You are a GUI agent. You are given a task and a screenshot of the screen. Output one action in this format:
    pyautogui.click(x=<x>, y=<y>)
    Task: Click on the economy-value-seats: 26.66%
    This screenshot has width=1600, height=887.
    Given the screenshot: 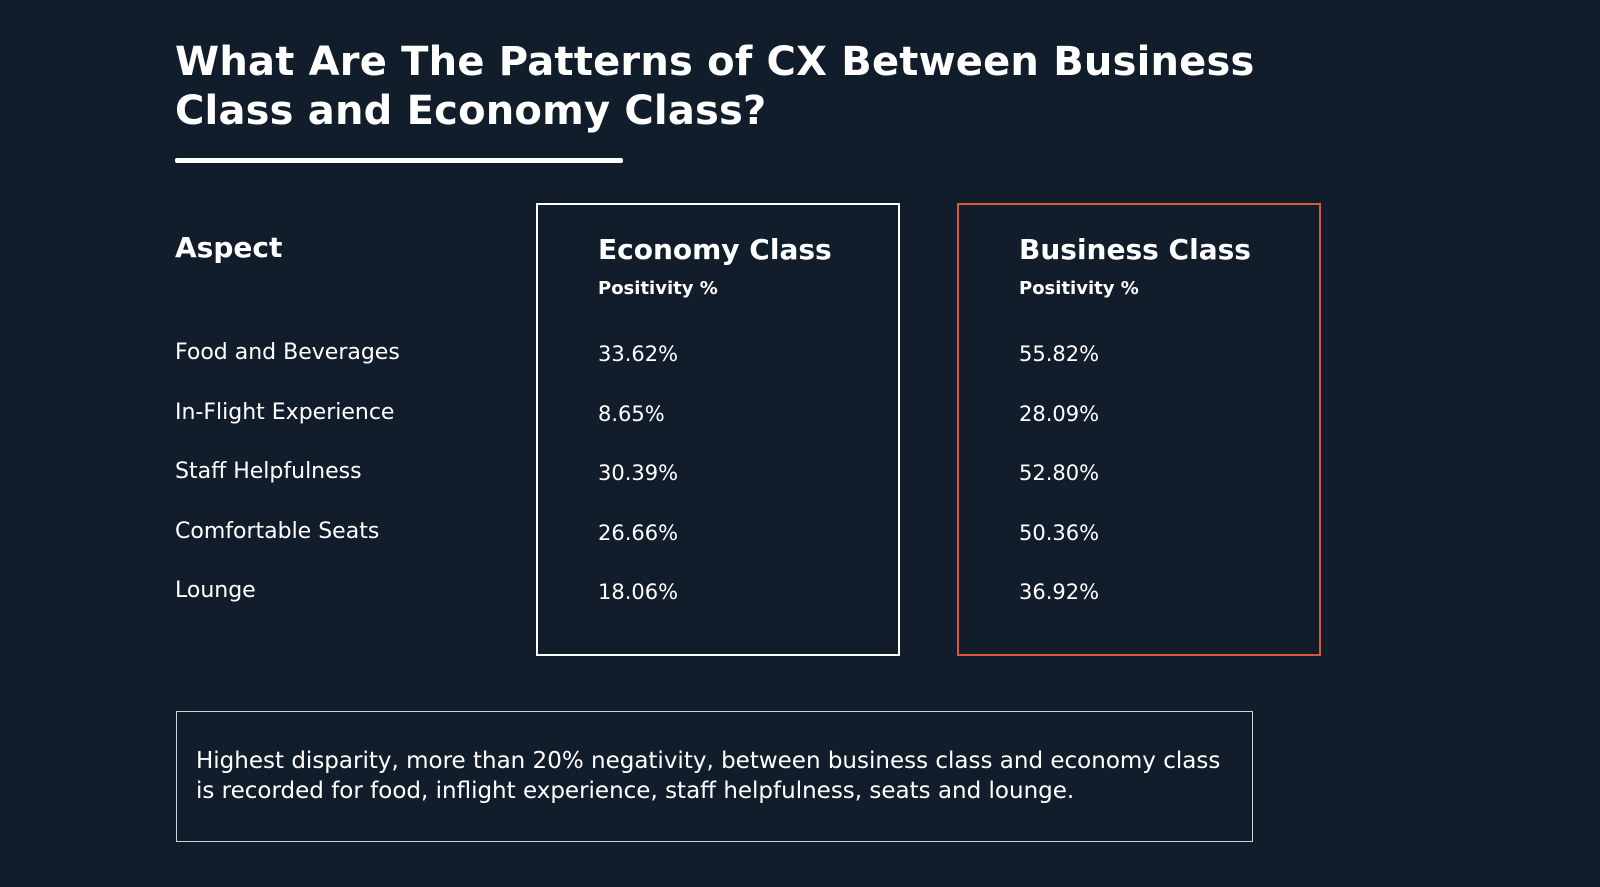 What is the action you would take?
    pyautogui.click(x=638, y=532)
    